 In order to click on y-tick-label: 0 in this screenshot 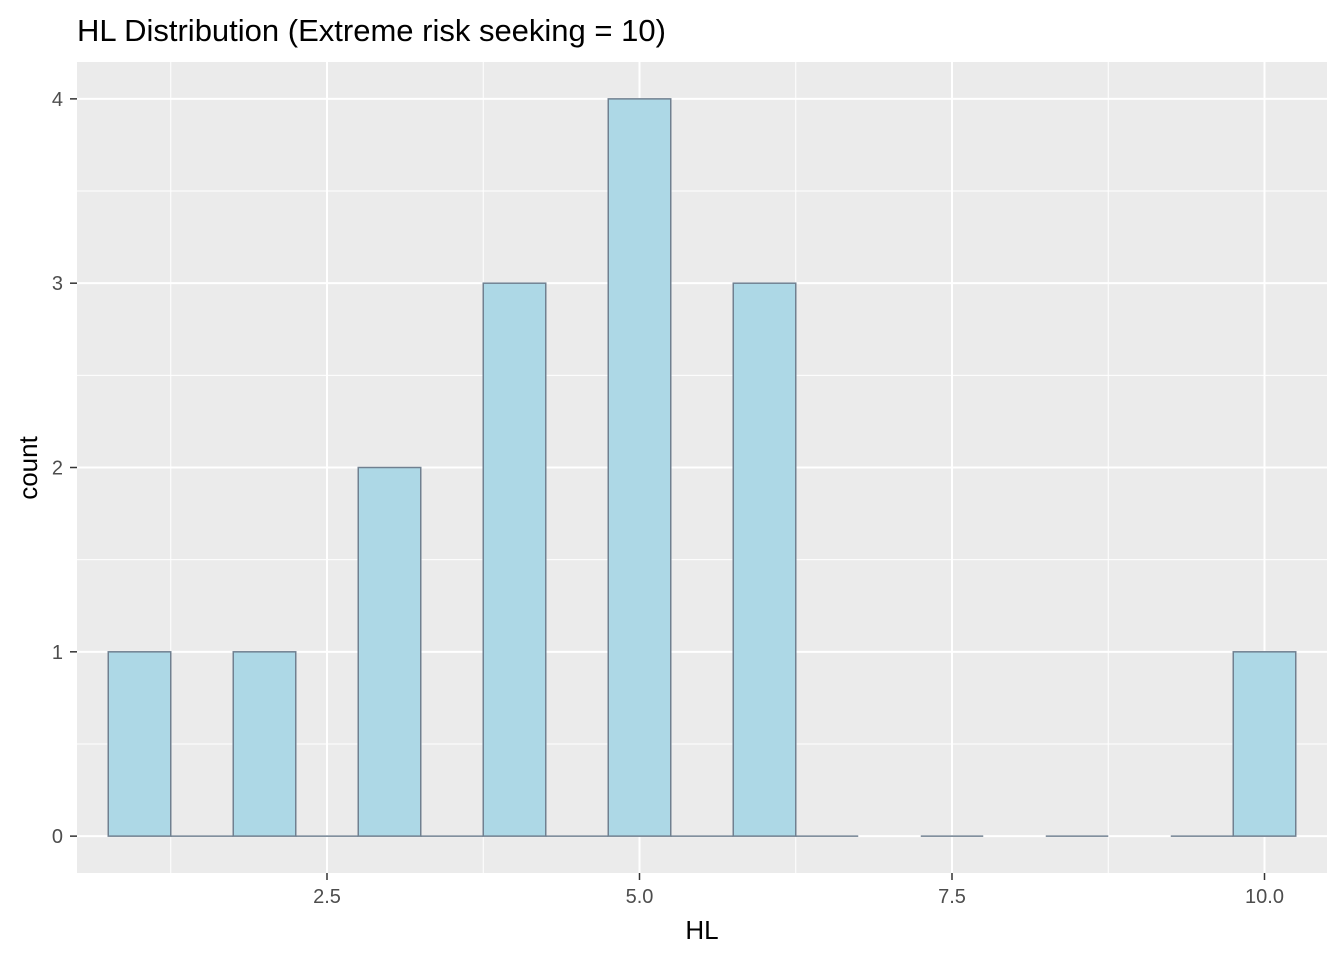, I will do `click(57, 837)`.